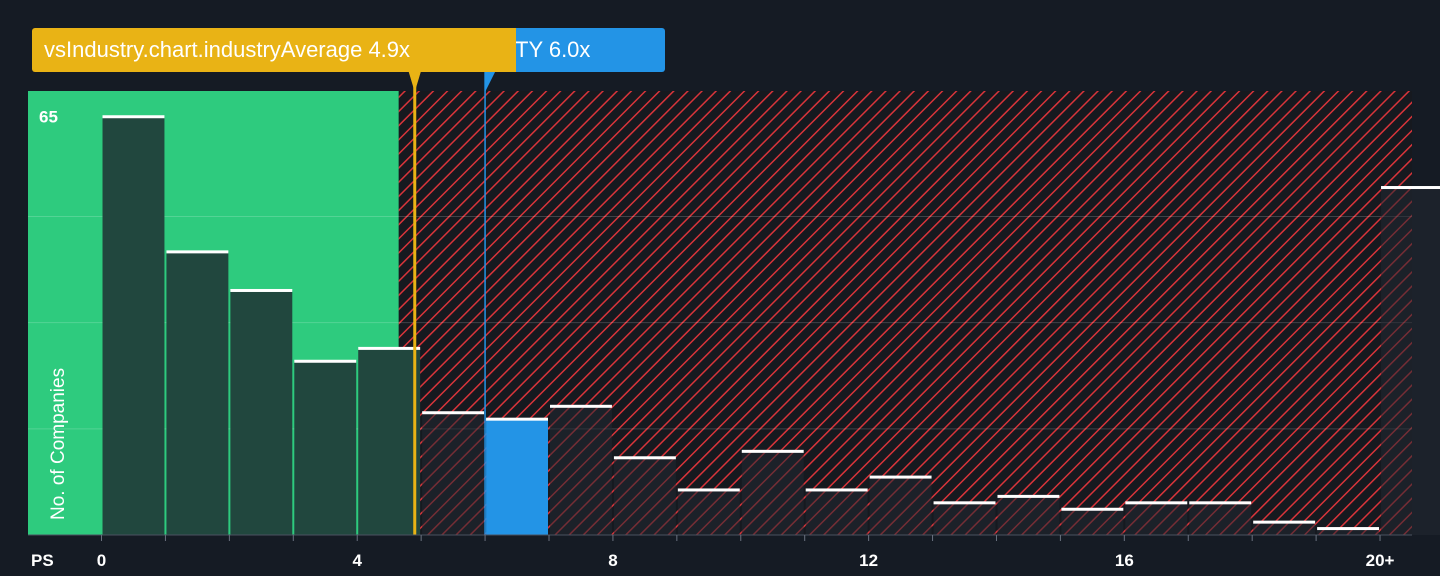 This screenshot has height=576, width=1440. I want to click on x-tick-label: 8, so click(612, 560).